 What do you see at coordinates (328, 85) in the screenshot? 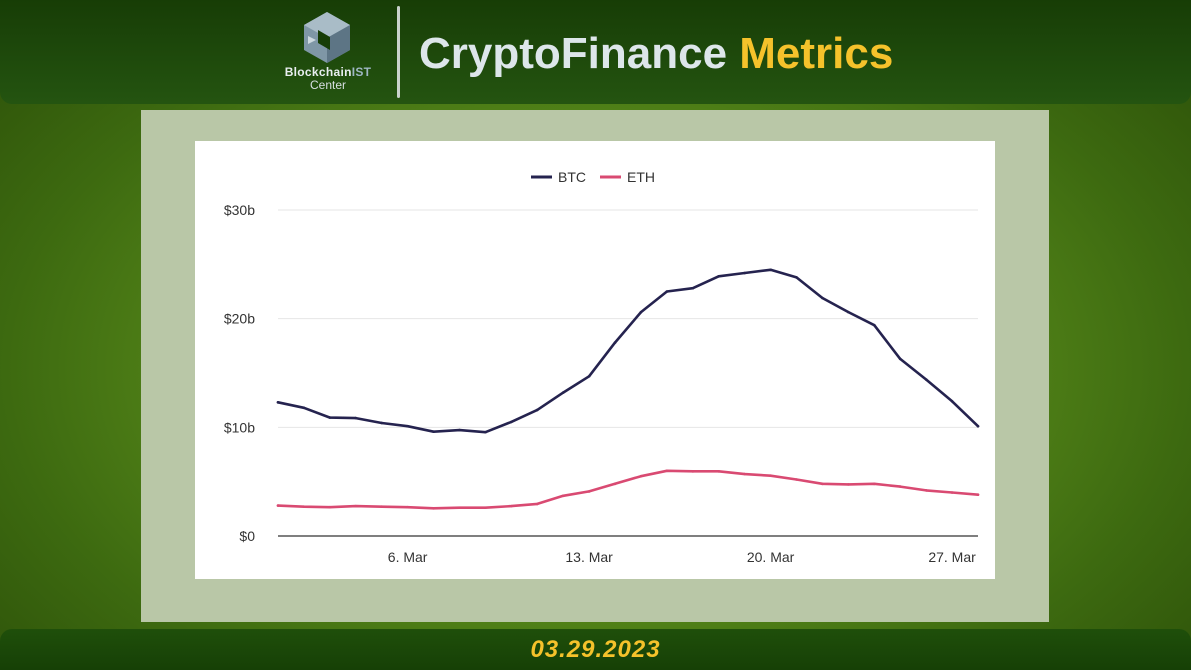
I see `logo-subtitle: Center` at bounding box center [328, 85].